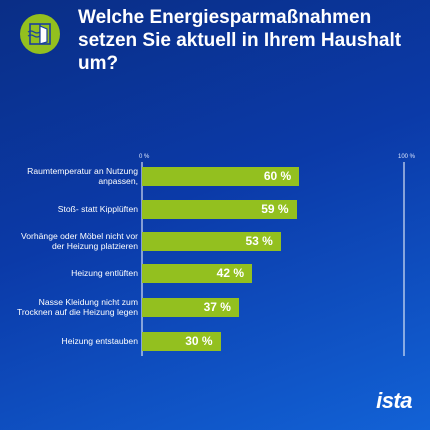 This screenshot has width=430, height=430. What do you see at coordinates (275, 208) in the screenshot?
I see `bar-value-label: 59 %` at bounding box center [275, 208].